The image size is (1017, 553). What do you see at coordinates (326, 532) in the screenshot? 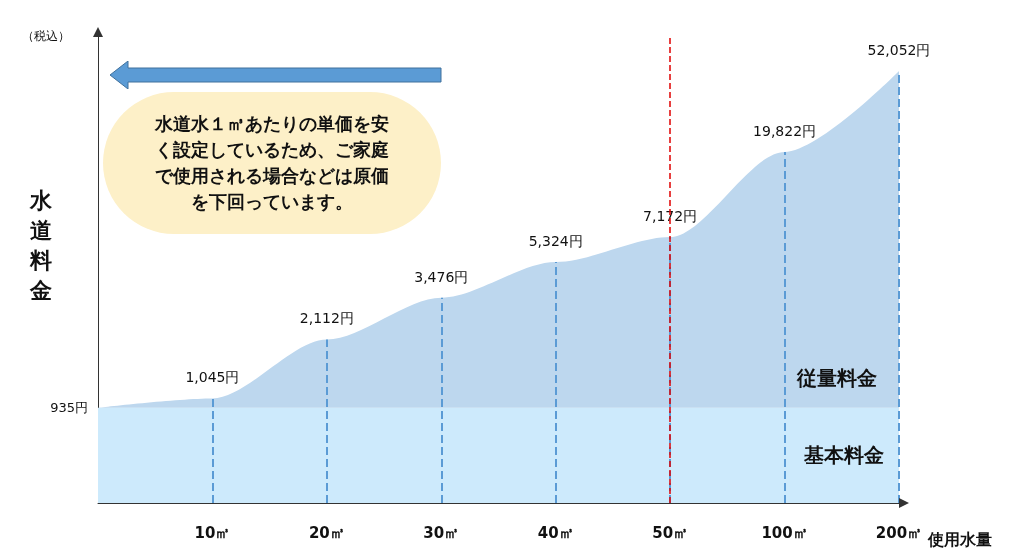
I see `x-tick-label: 20㎥` at bounding box center [326, 532].